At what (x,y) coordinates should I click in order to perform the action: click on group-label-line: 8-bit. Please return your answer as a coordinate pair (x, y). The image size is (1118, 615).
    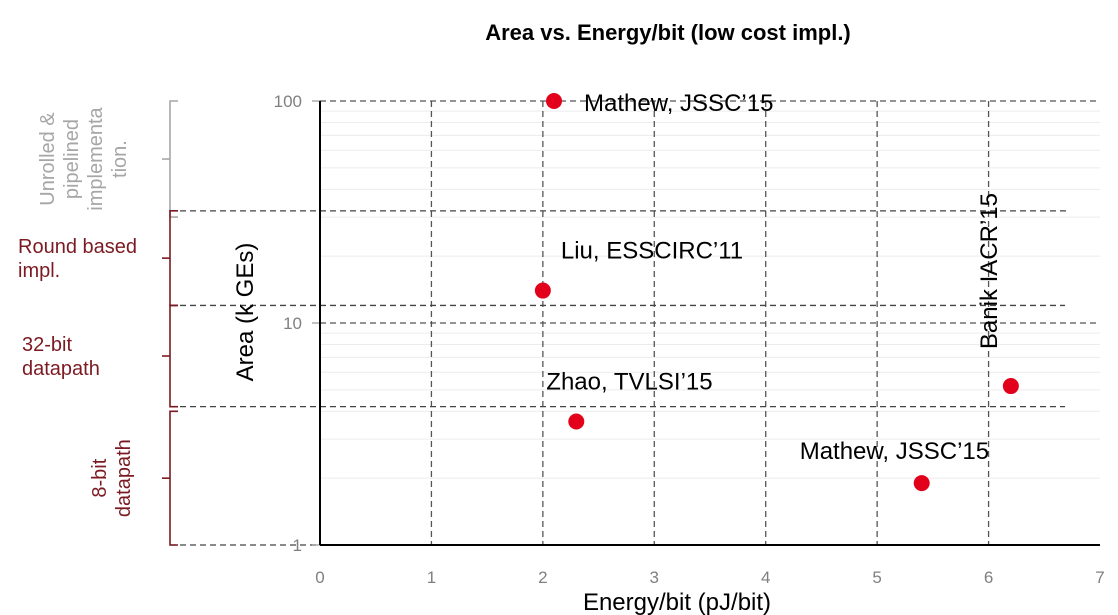
    Looking at the image, I should click on (100, 477).